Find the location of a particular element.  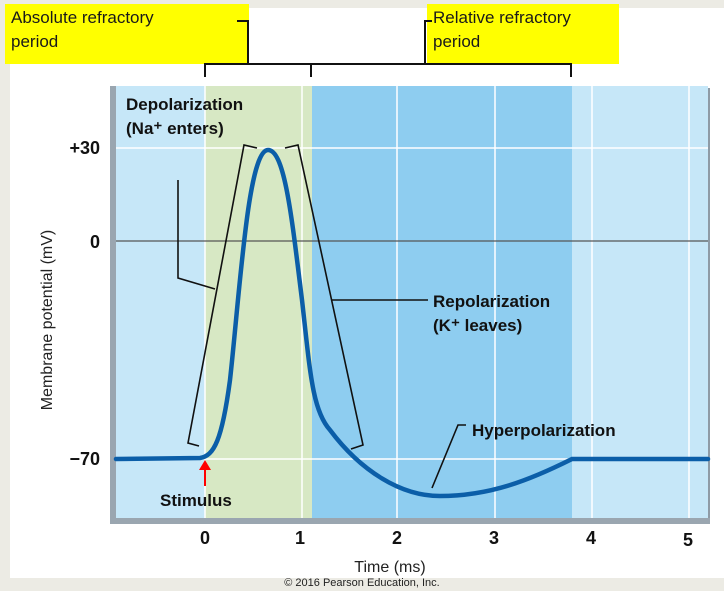

relative-refractory-label: Relative refractory period is located at coordinates (523, 34).